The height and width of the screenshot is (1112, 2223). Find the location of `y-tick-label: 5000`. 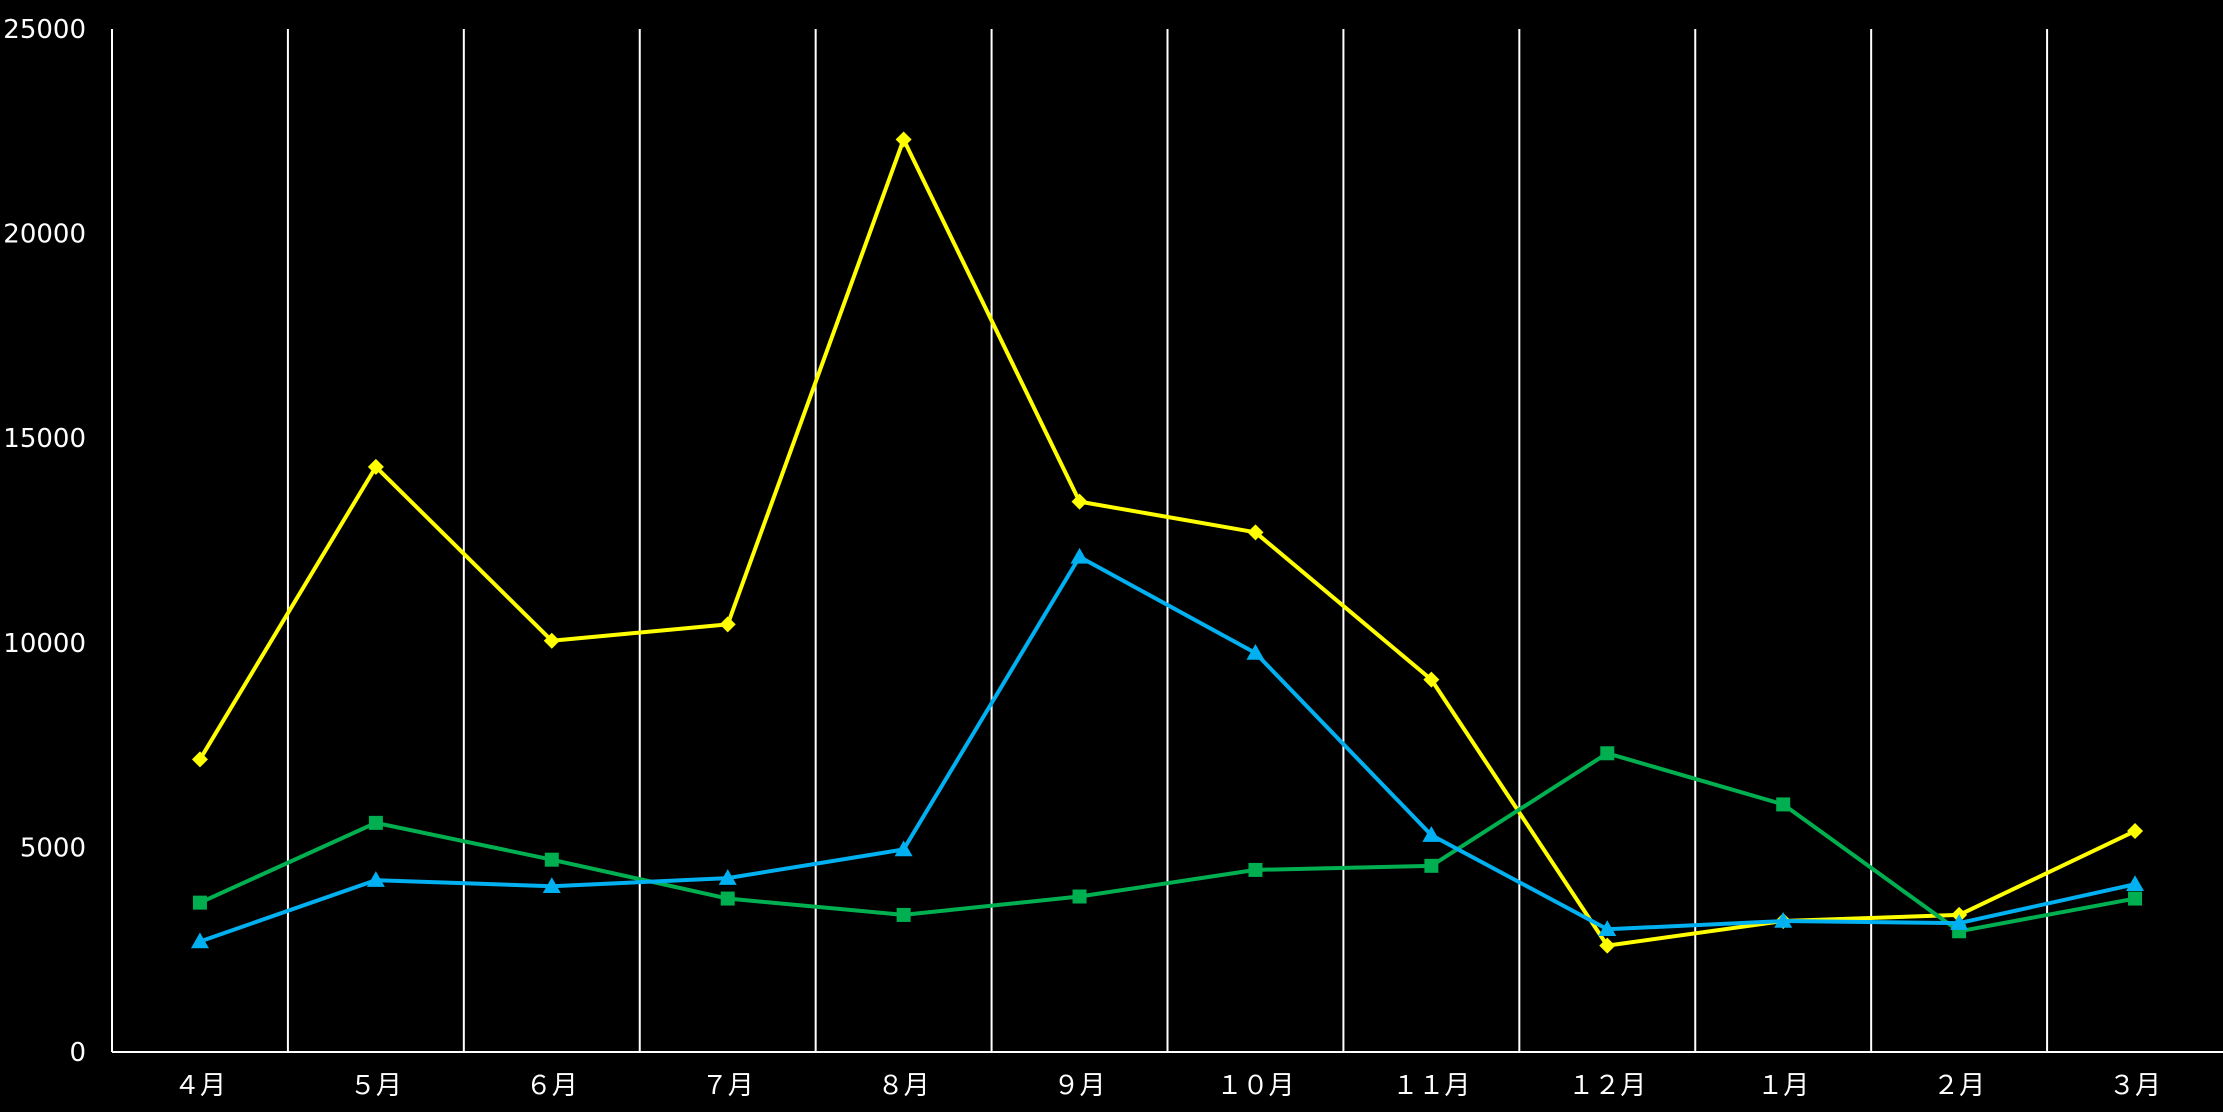

y-tick-label: 5000 is located at coordinates (53, 848).